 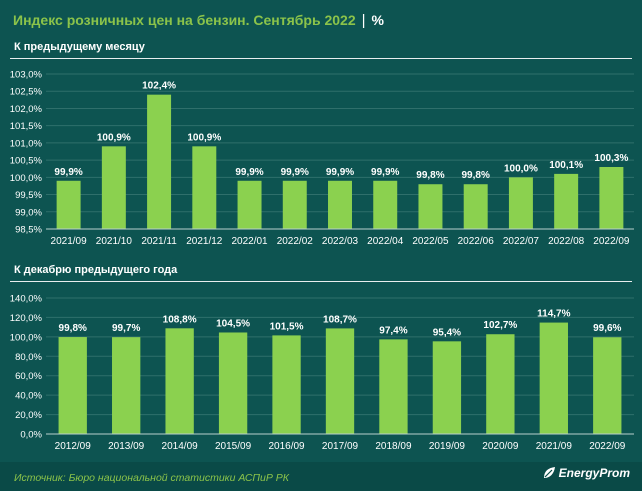 I want to click on y-tick-label: 102,5%, so click(x=26, y=92).